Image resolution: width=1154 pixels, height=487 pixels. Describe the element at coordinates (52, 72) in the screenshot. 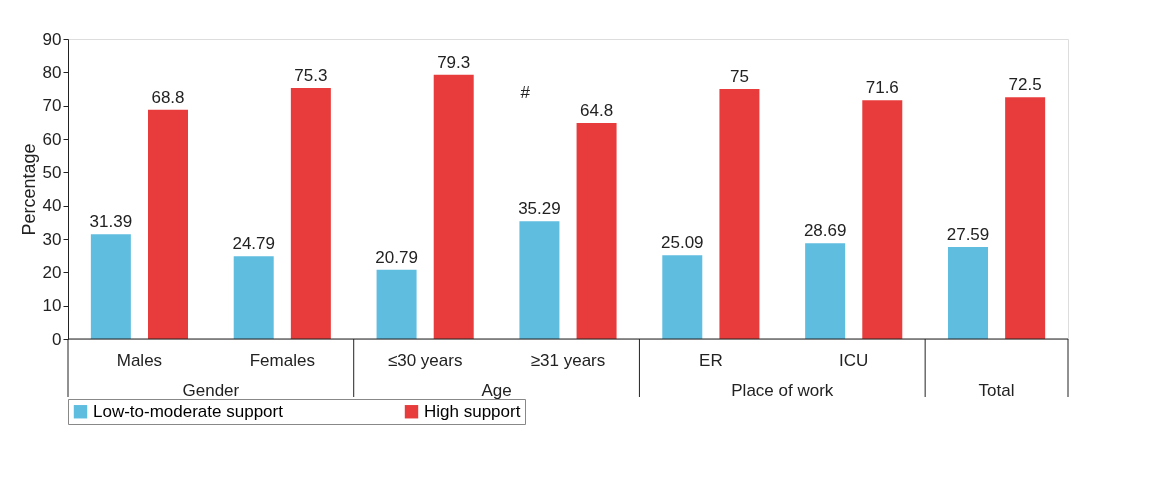

I see `y-tick-label: 80` at that location.